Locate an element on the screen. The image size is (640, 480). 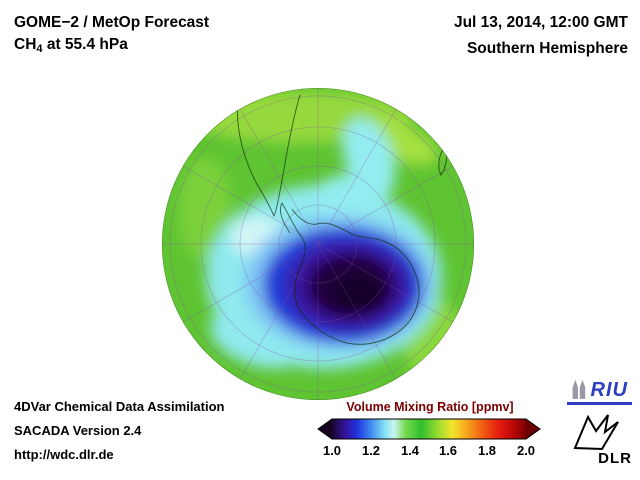
colorbar is located at coordinates (429, 429).